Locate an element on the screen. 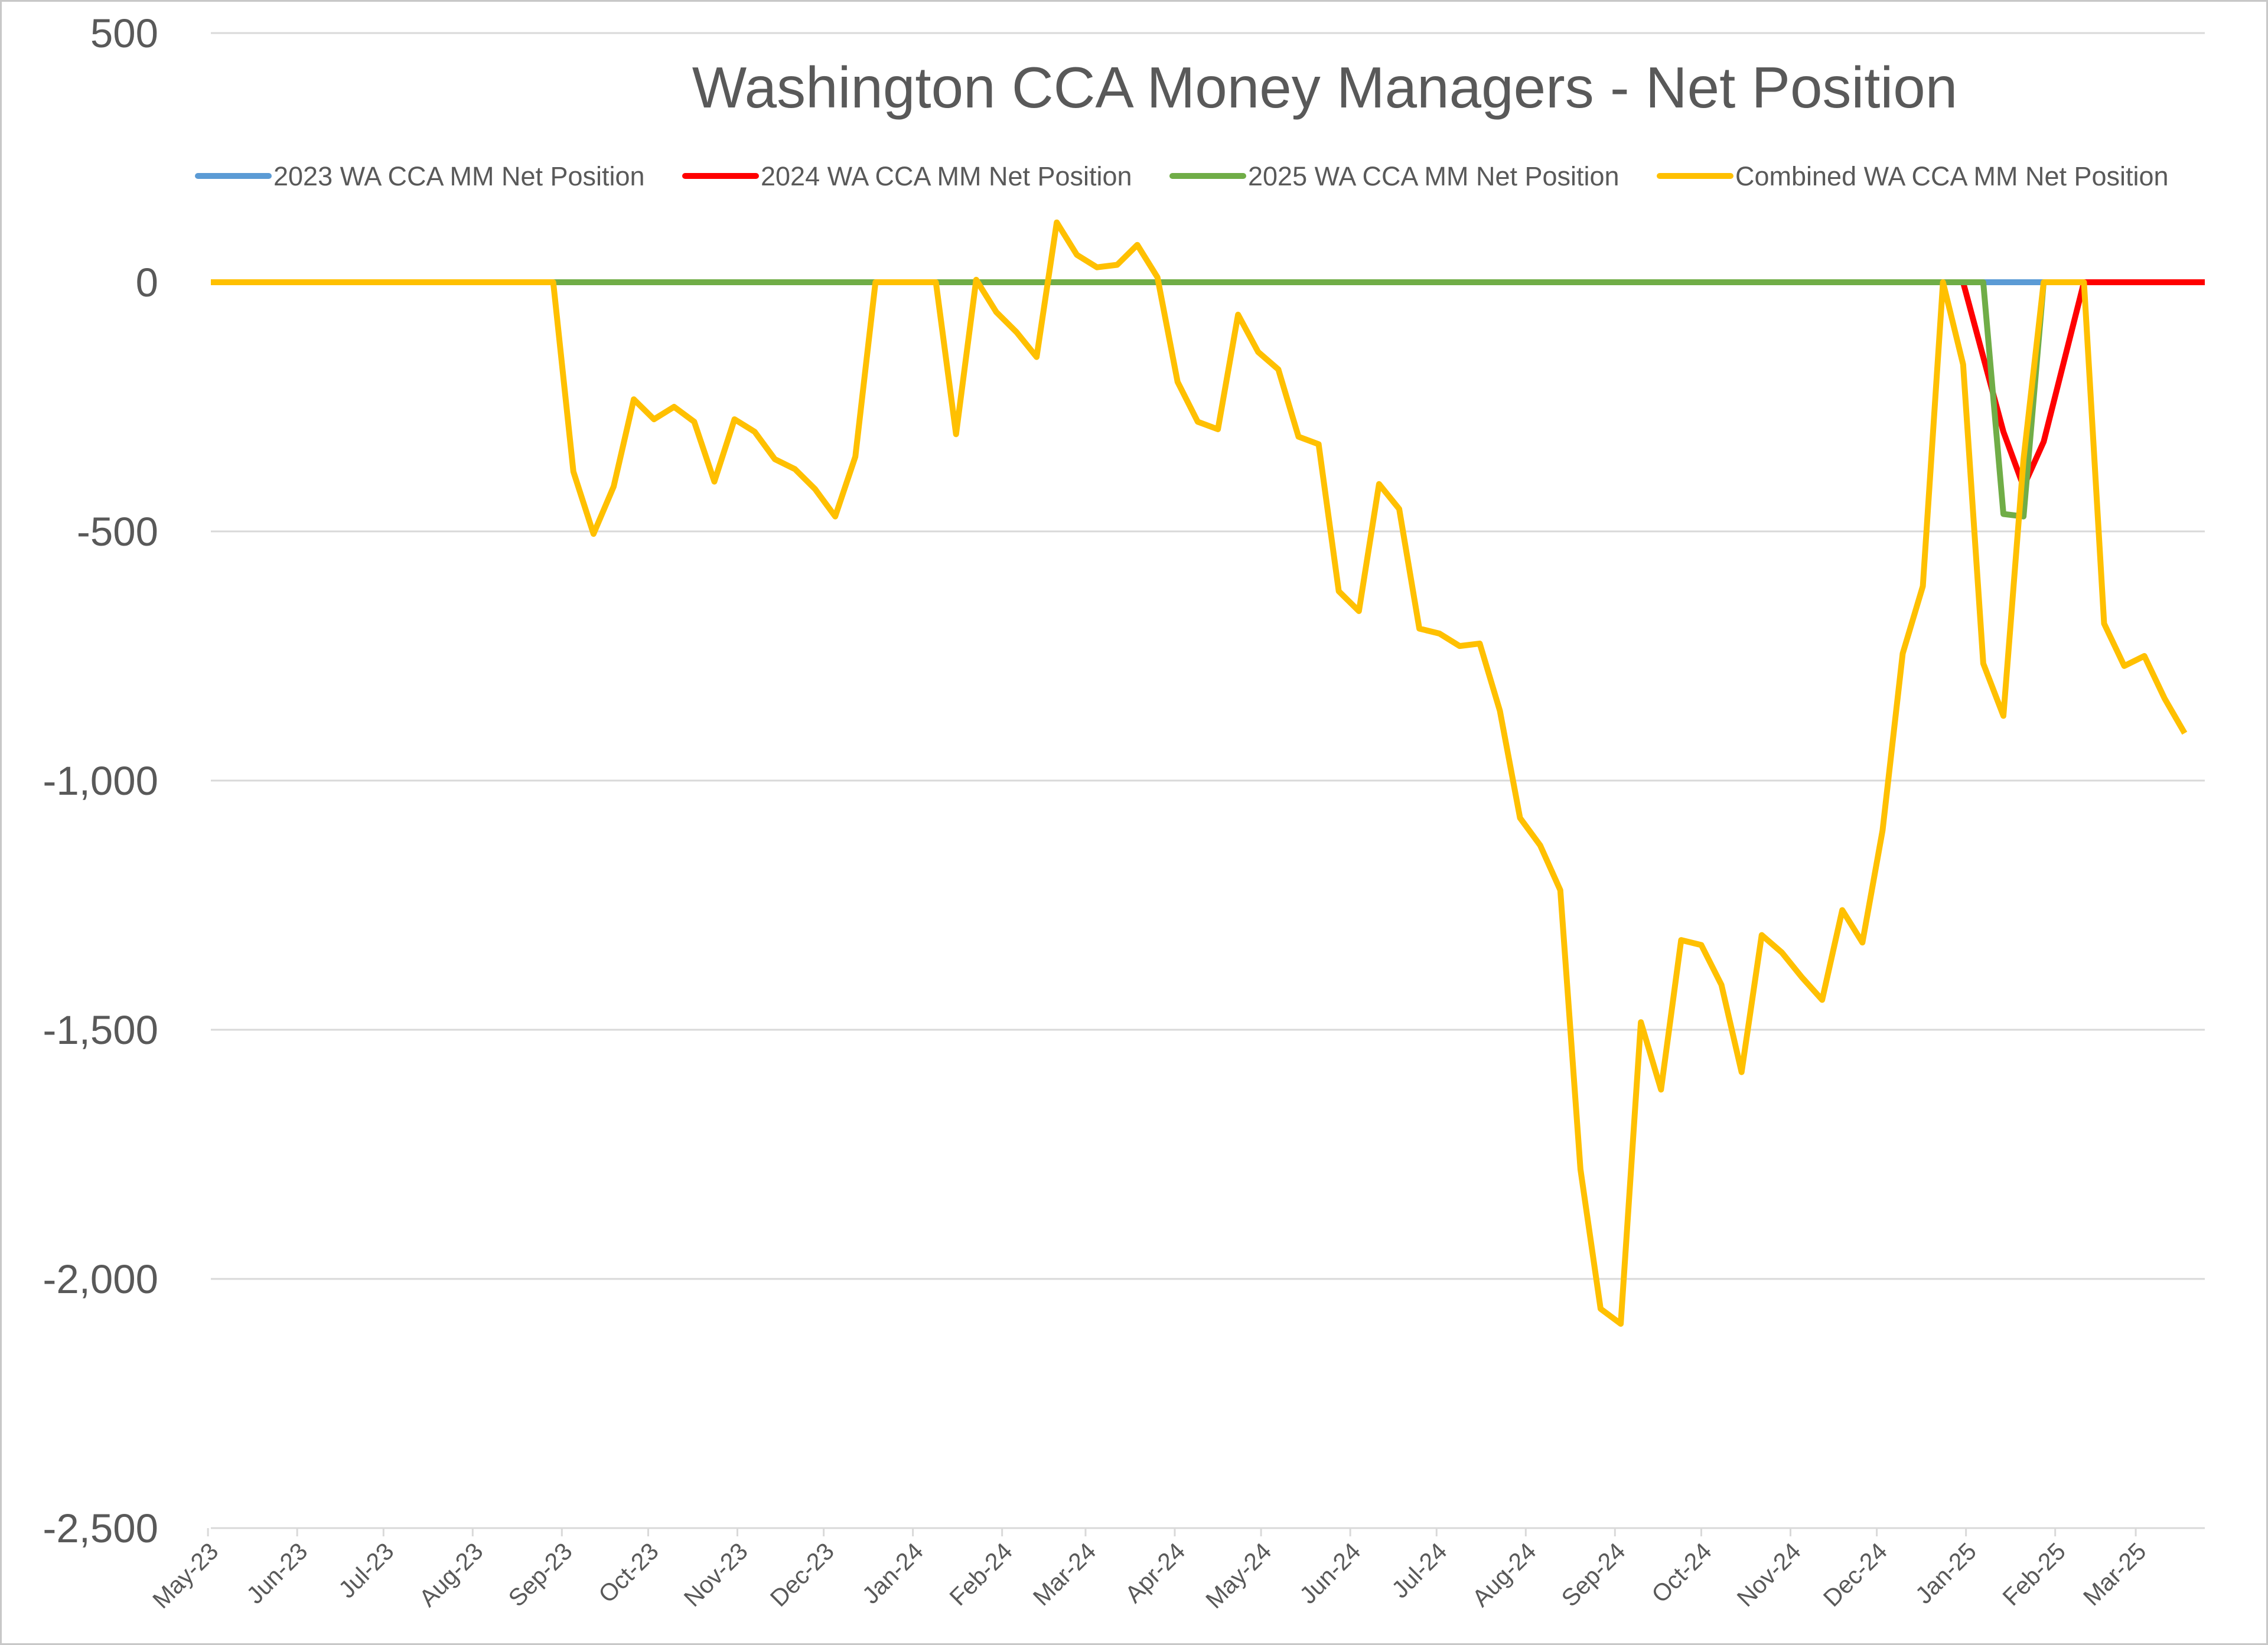 The width and height of the screenshot is (2268, 1645). y-tick-label: -1,500 is located at coordinates (100, 1030).